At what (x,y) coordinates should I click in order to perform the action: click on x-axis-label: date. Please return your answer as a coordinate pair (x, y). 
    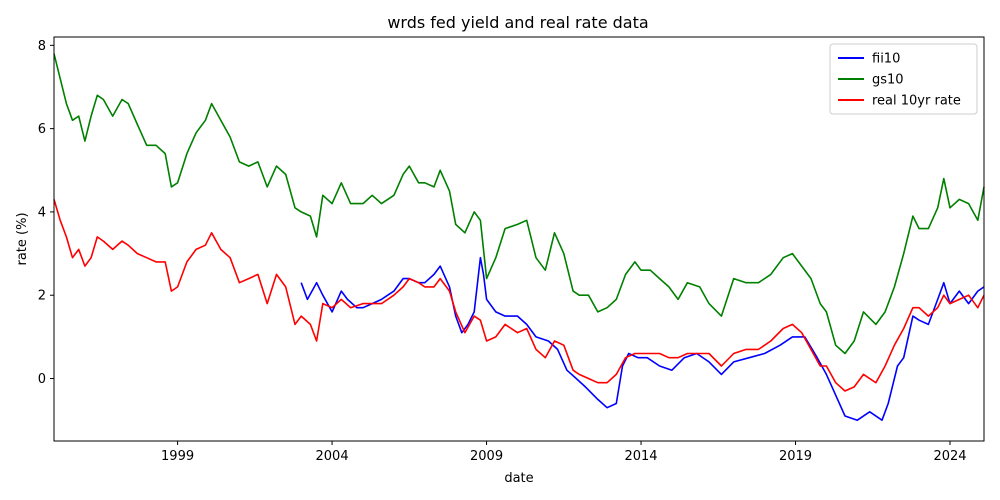
    Looking at the image, I should click on (518, 478).